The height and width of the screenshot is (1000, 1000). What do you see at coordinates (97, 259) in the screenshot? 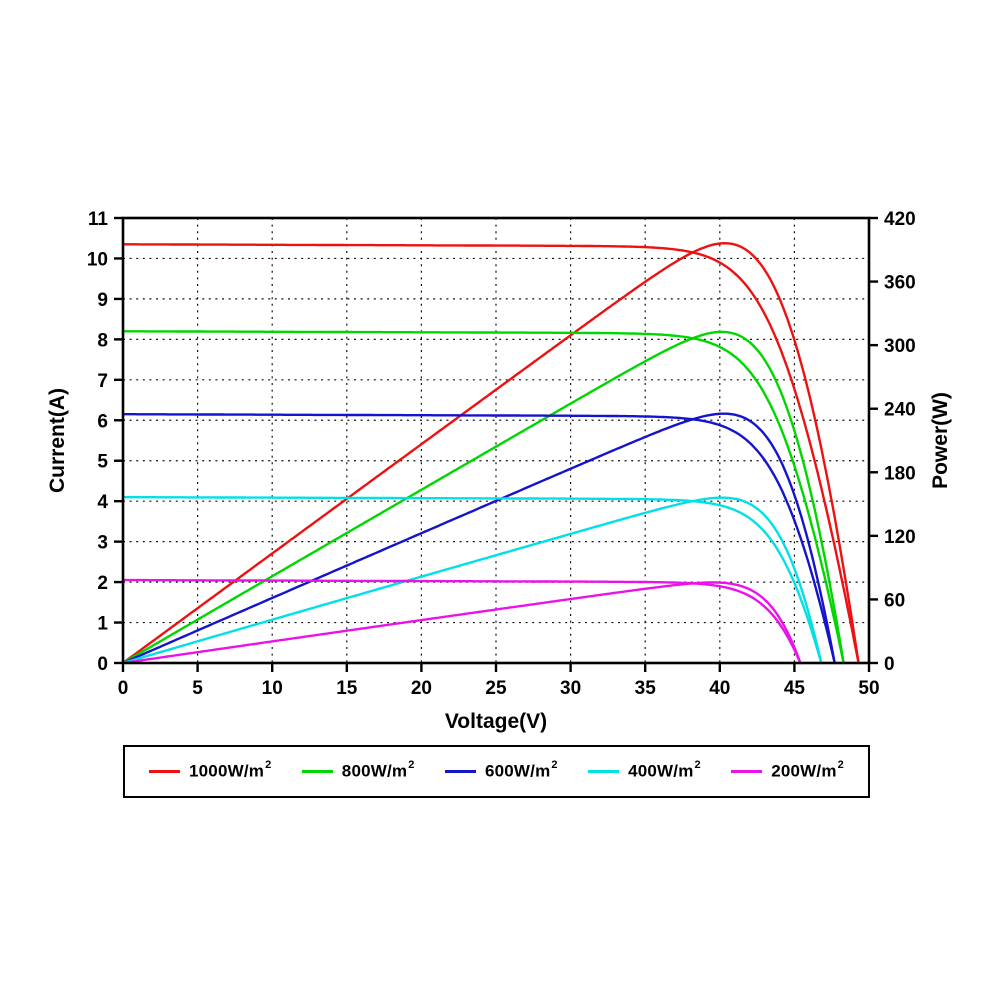
I see `y-left-tick-label: 10` at bounding box center [97, 259].